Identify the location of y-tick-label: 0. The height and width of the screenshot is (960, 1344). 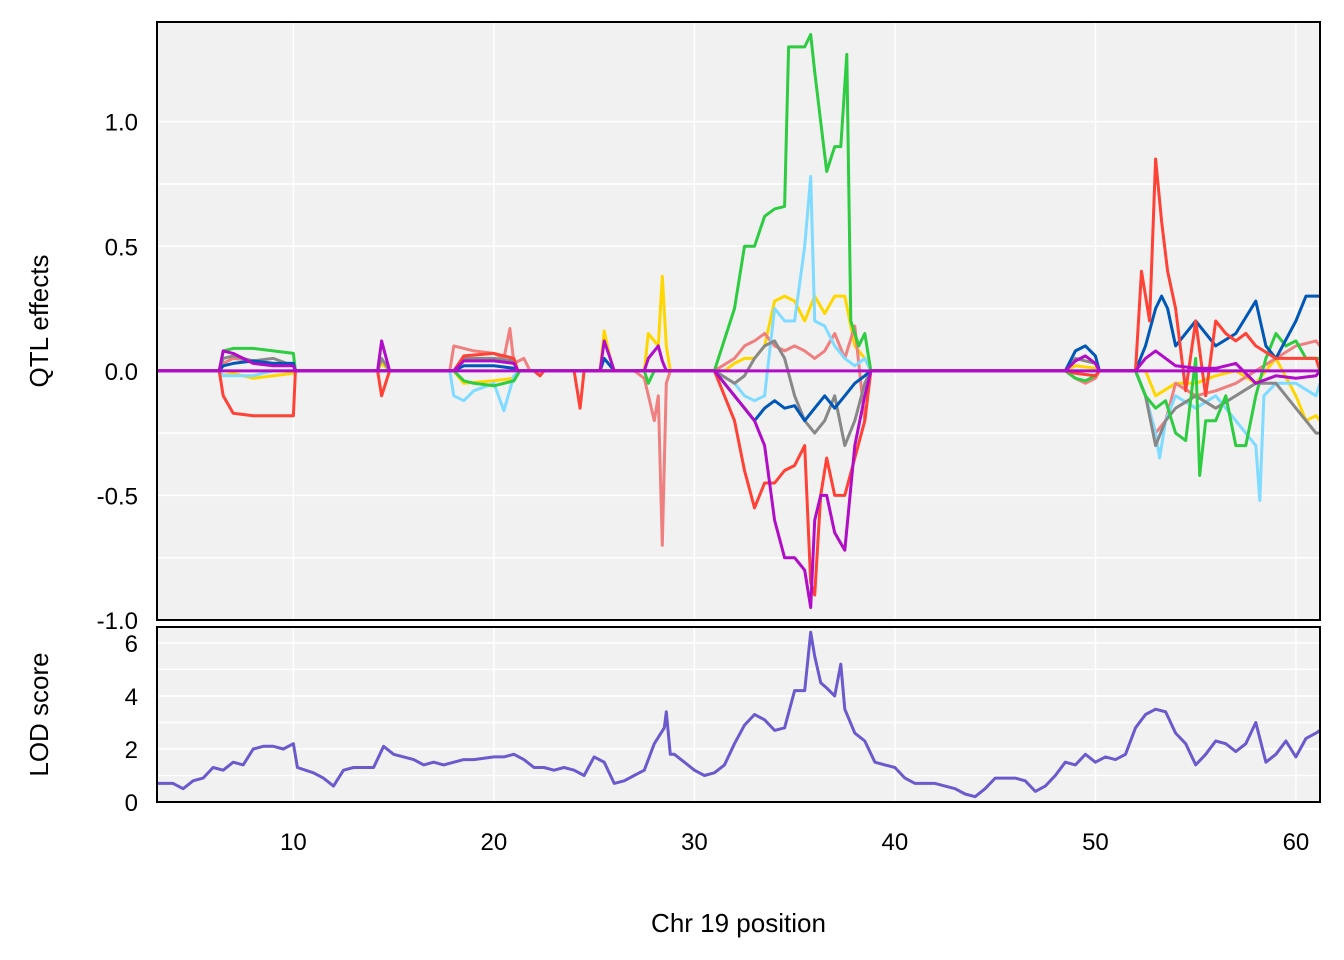
(131, 803).